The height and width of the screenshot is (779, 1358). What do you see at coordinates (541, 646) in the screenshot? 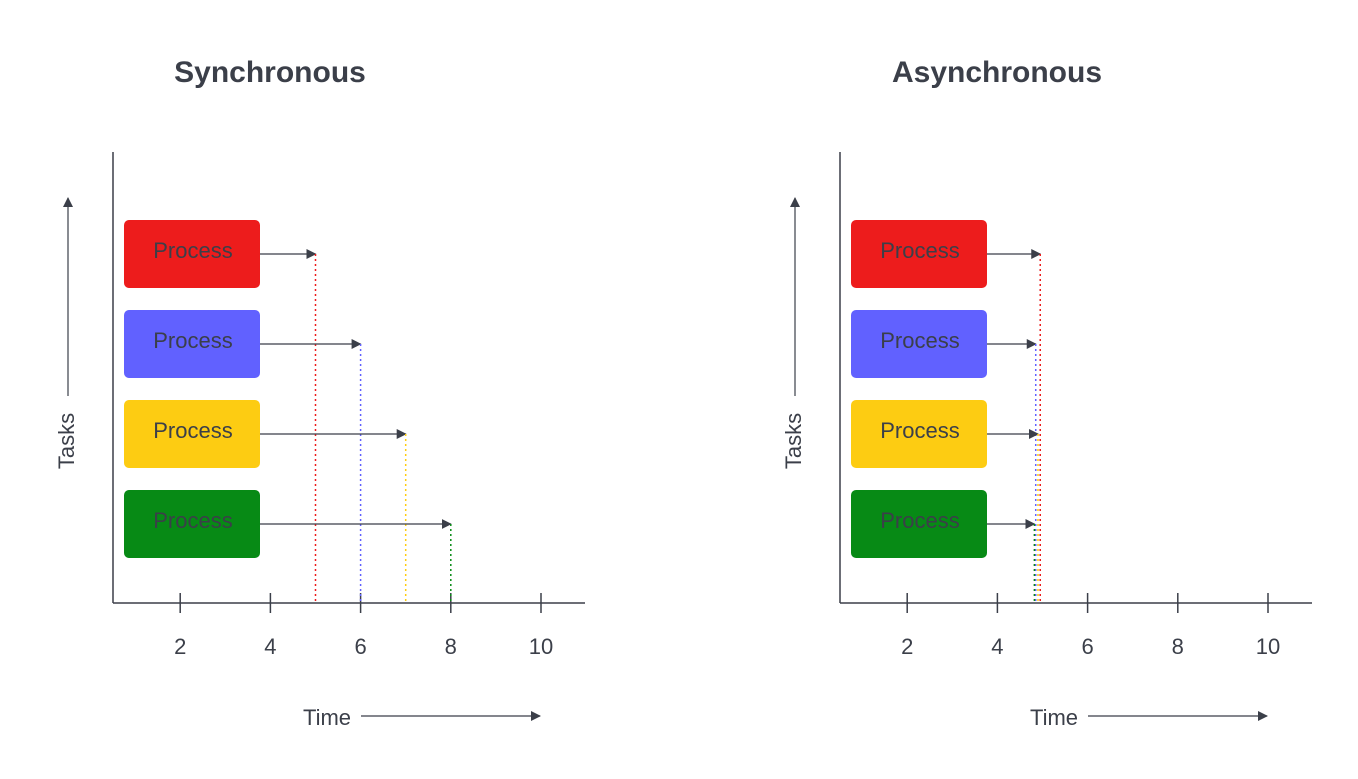
I see `sync-tick-label-10: 10` at bounding box center [541, 646].